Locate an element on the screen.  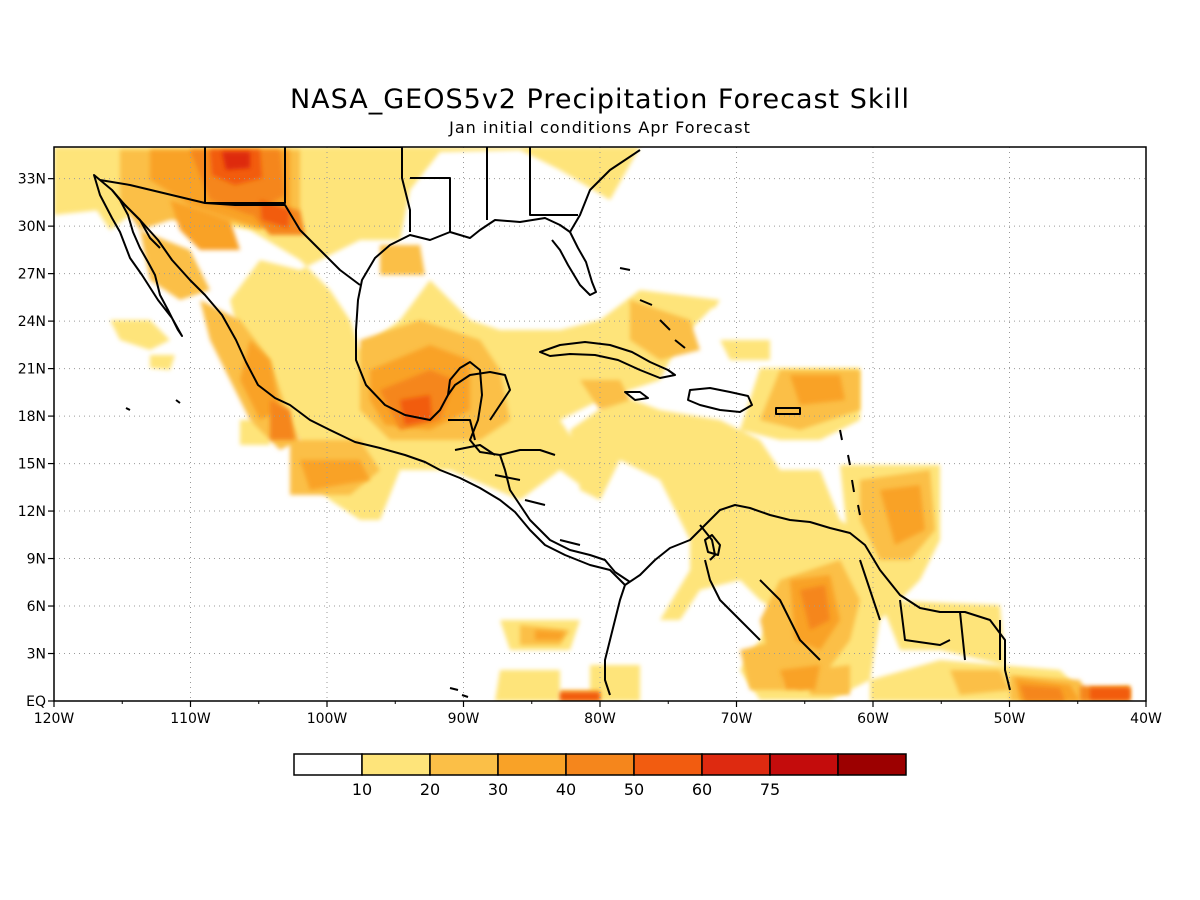
y-tick-label-27N: 27N is located at coordinates (32, 275).